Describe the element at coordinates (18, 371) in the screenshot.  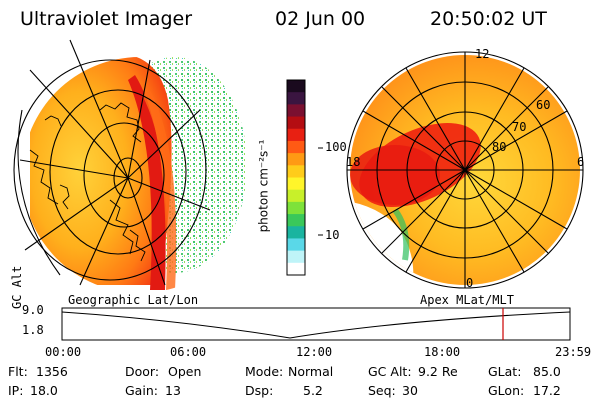
I see `flt-key: Flt:` at that location.